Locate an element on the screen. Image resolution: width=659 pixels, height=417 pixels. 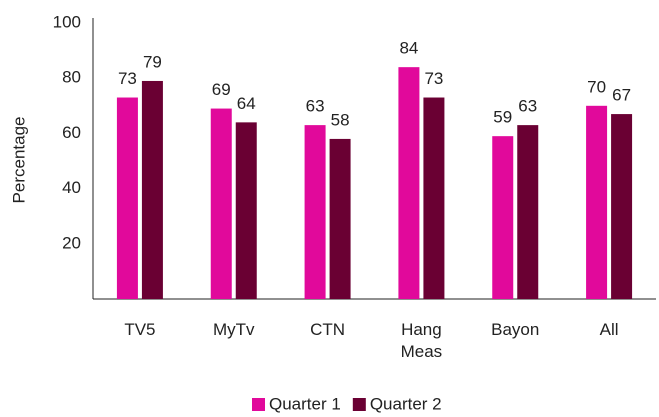
y-axis-label: Percentage is located at coordinates (18, 160).